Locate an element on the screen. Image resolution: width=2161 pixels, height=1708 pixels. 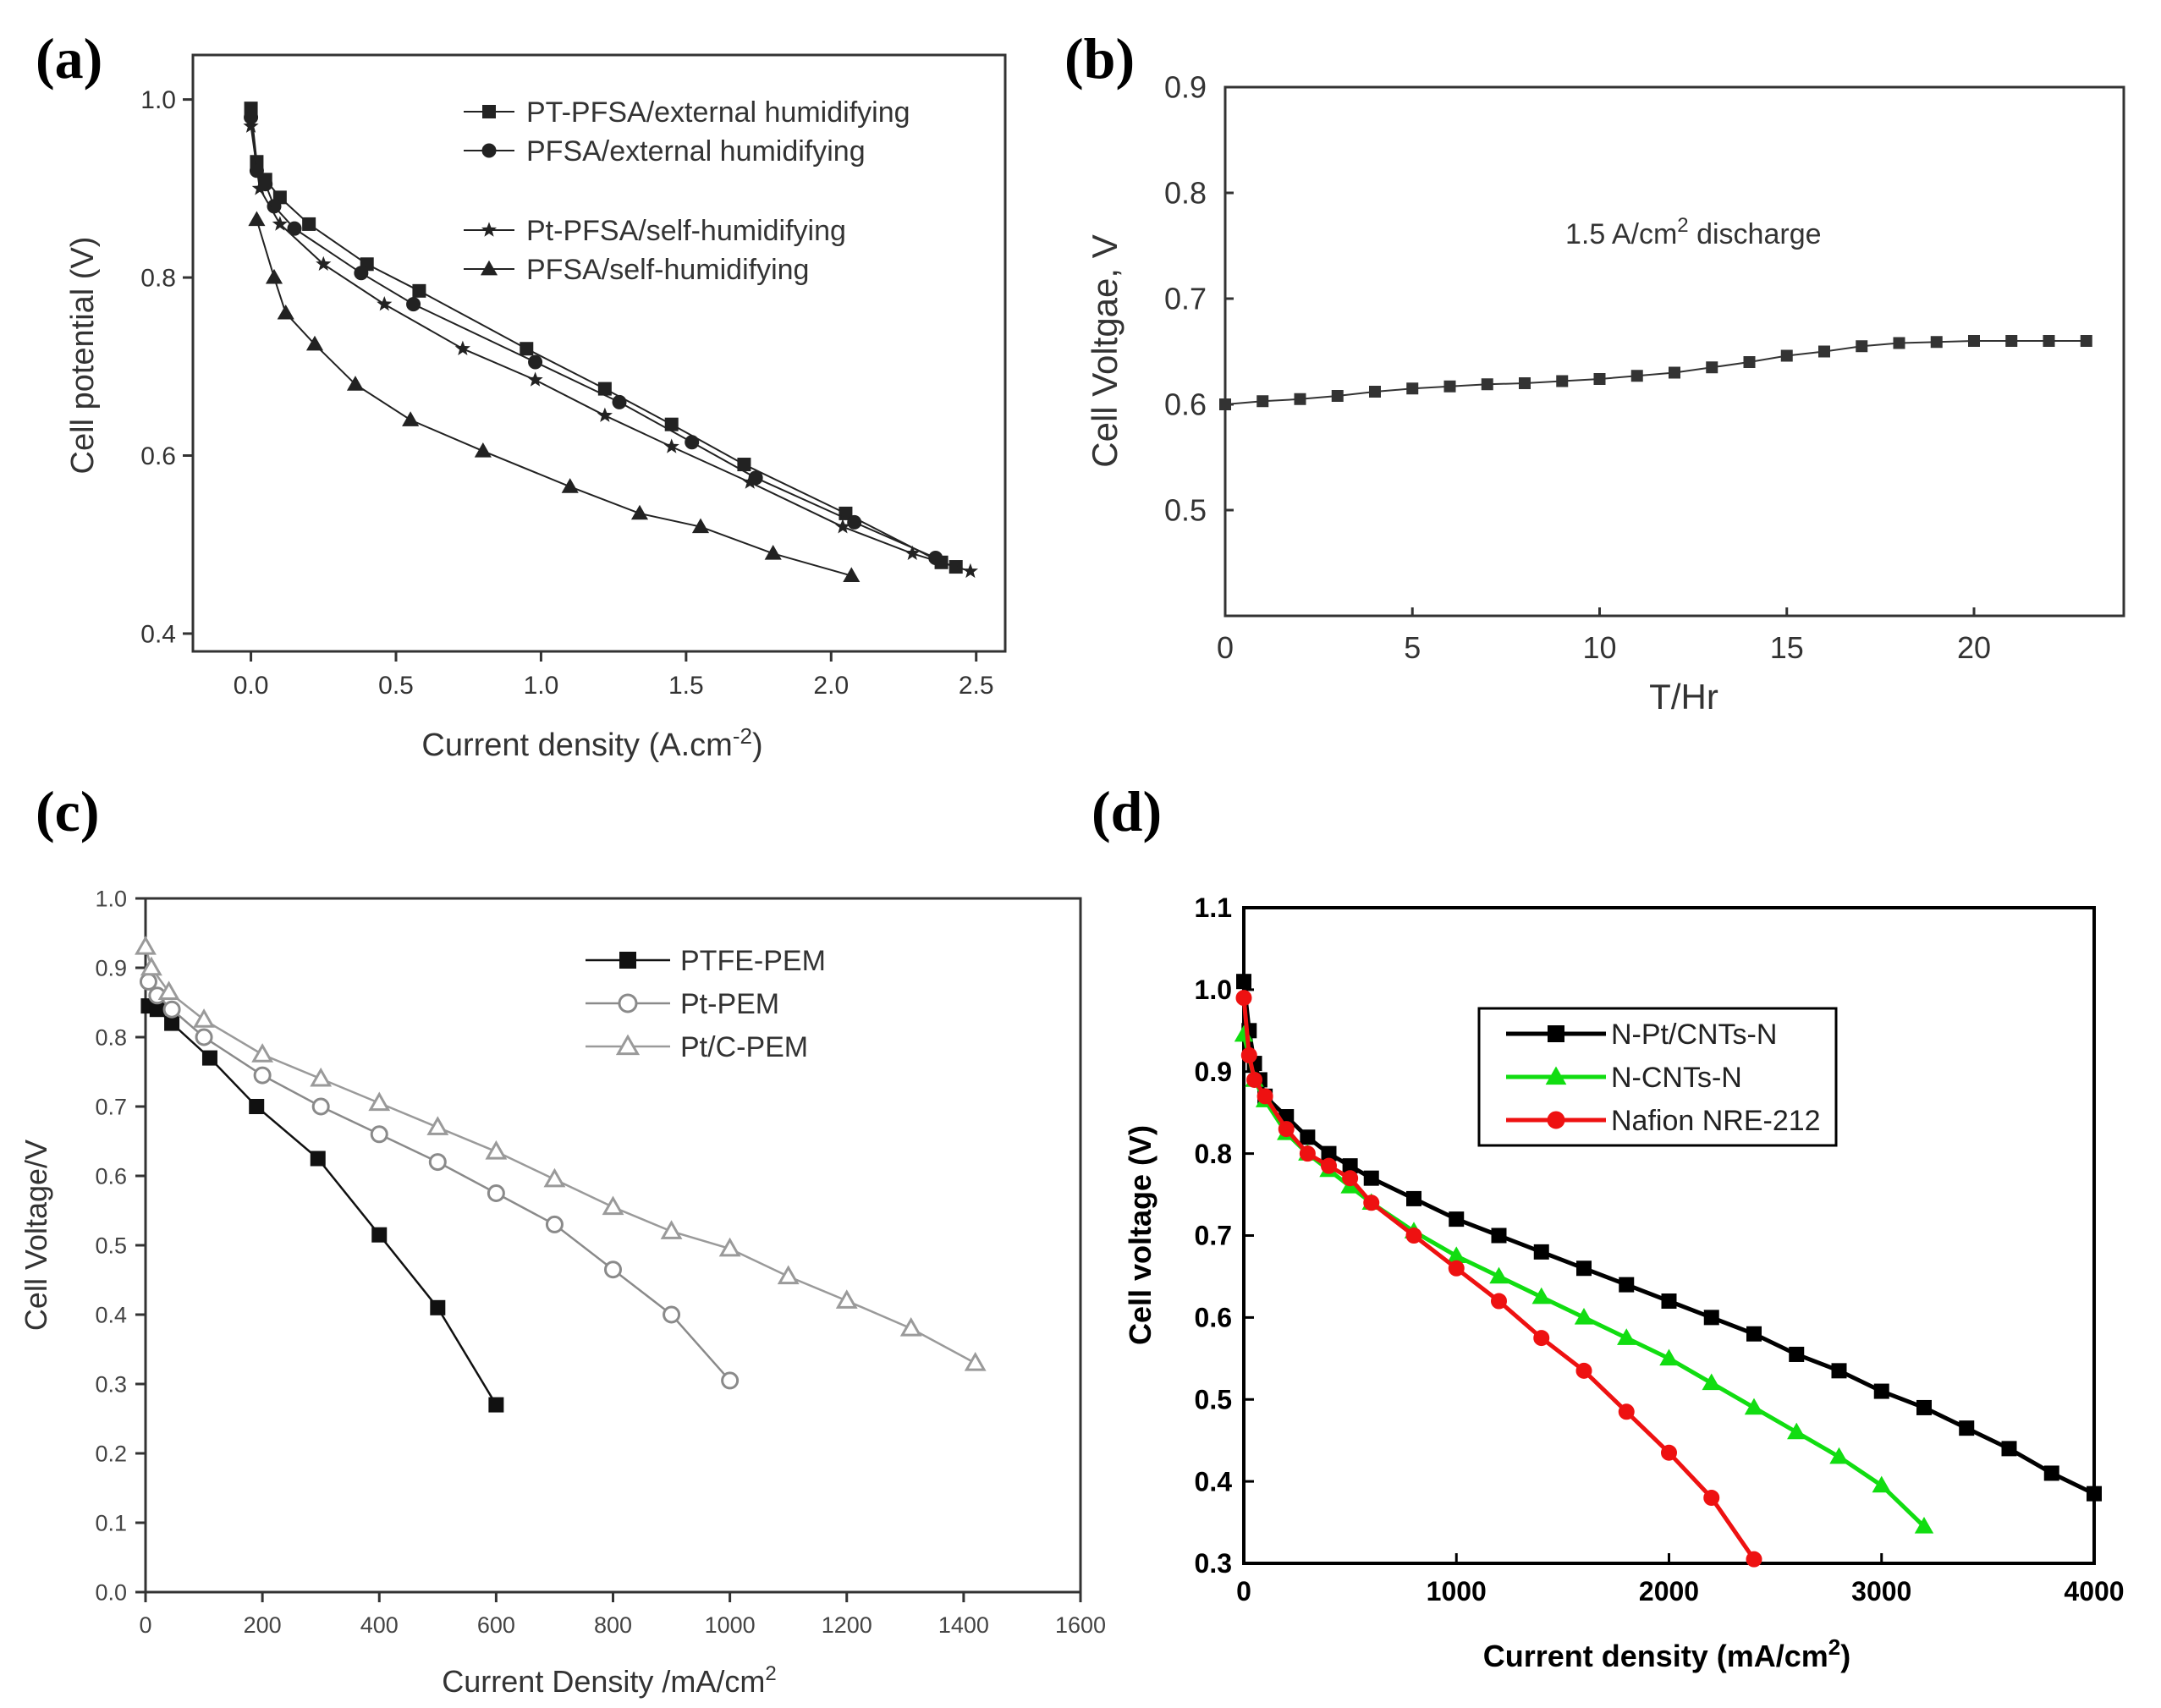
y-axis-label: Cell voltage (V) is located at coordinates (1140, 1235).